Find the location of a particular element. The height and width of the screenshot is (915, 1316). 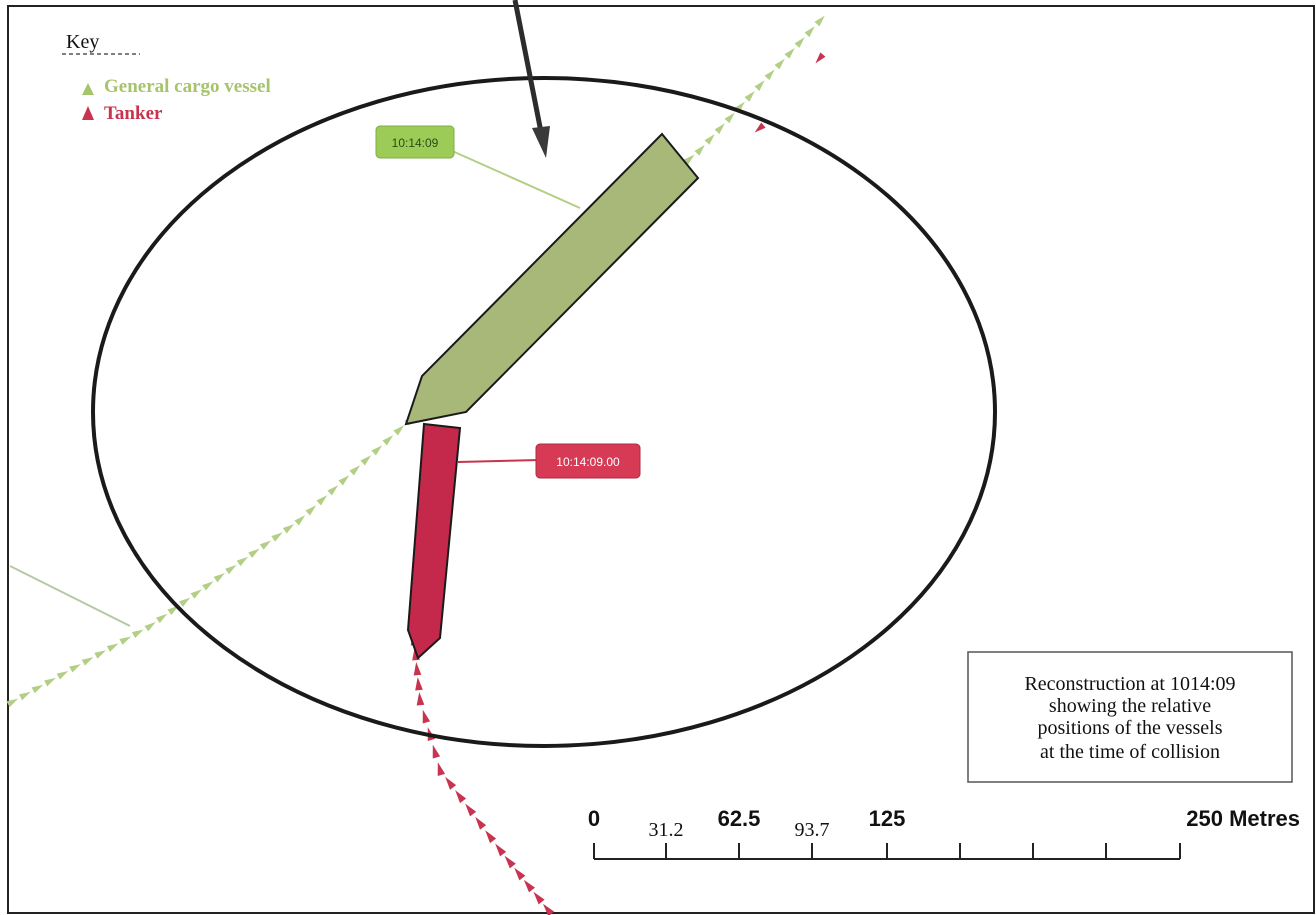

tanker-label-leader is located at coordinates (499, 461).